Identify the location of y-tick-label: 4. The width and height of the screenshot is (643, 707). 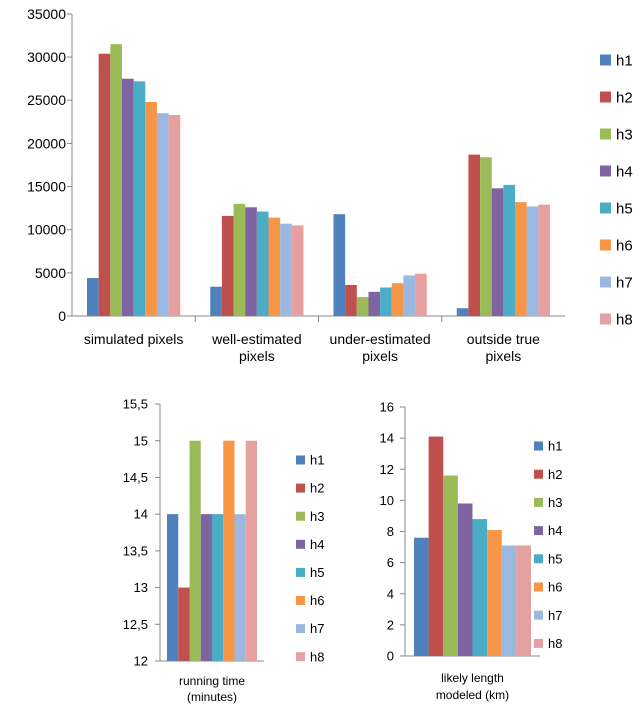
(390, 593).